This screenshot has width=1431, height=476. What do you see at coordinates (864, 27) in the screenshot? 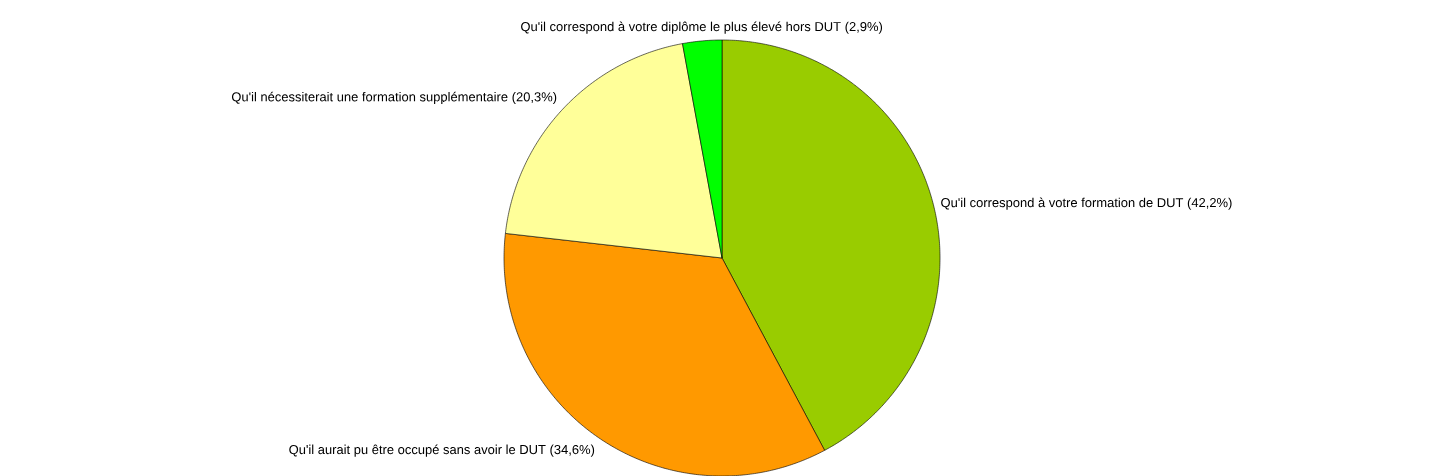
I see `data-label: (2,9%)` at bounding box center [864, 27].